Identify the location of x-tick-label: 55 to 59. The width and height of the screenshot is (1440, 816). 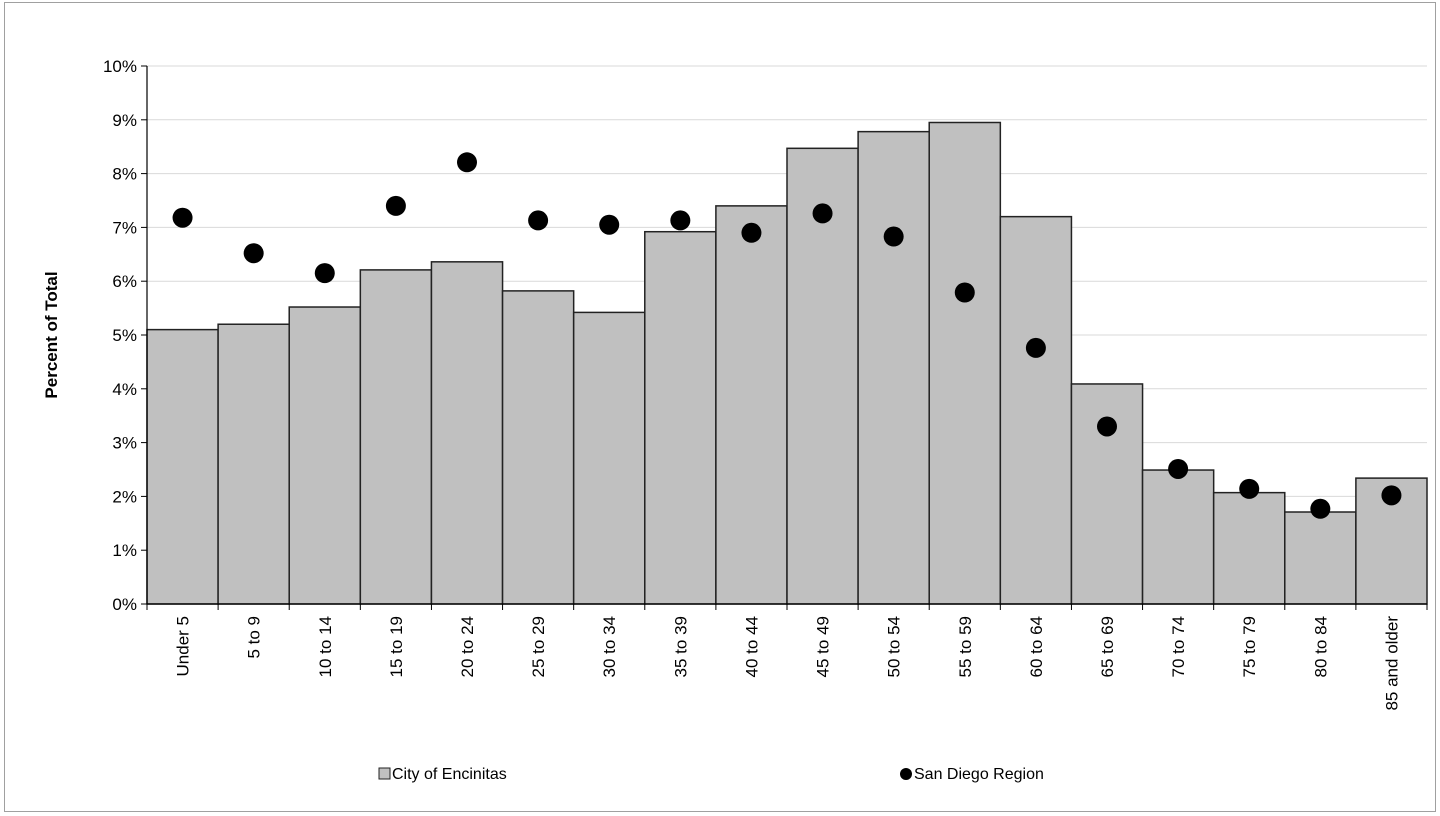
(965, 646).